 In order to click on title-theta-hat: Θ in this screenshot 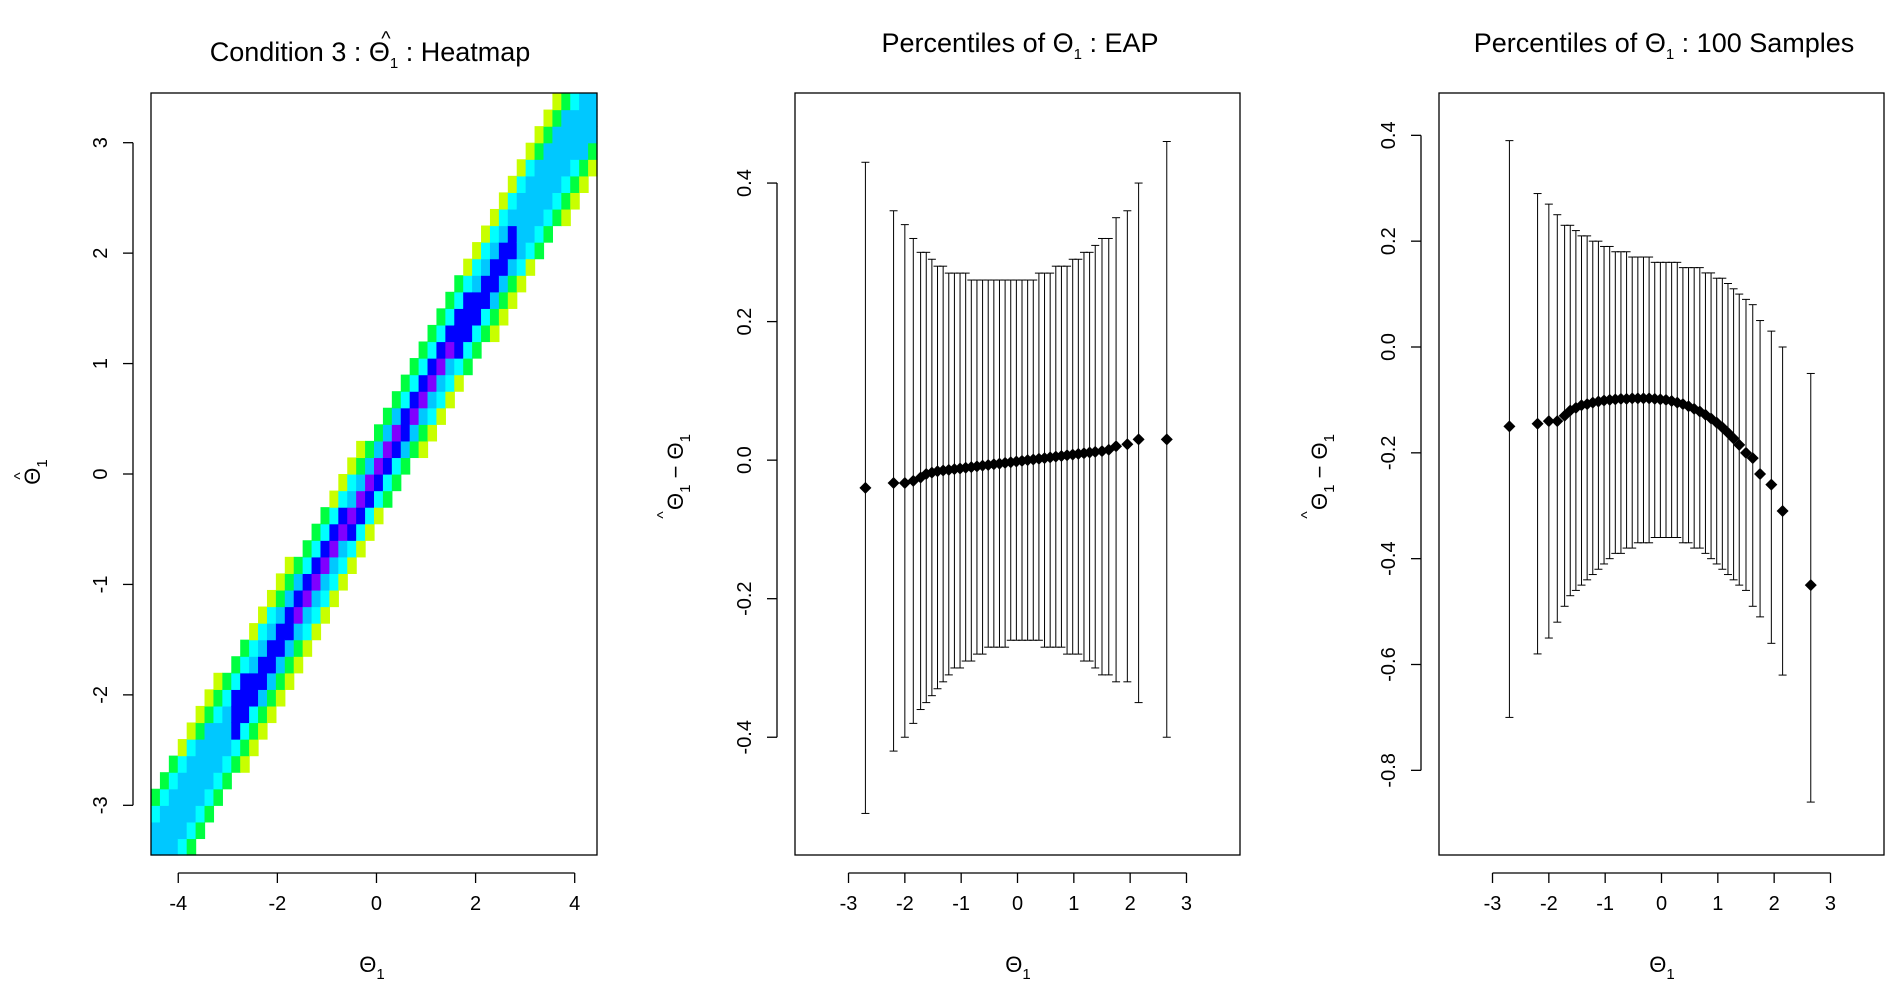, I will do `click(379, 52)`.